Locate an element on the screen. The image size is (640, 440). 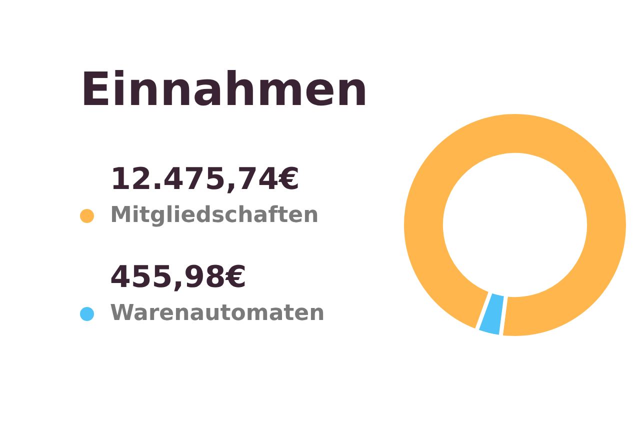
data-label: 455,98€ is located at coordinates (179, 278).